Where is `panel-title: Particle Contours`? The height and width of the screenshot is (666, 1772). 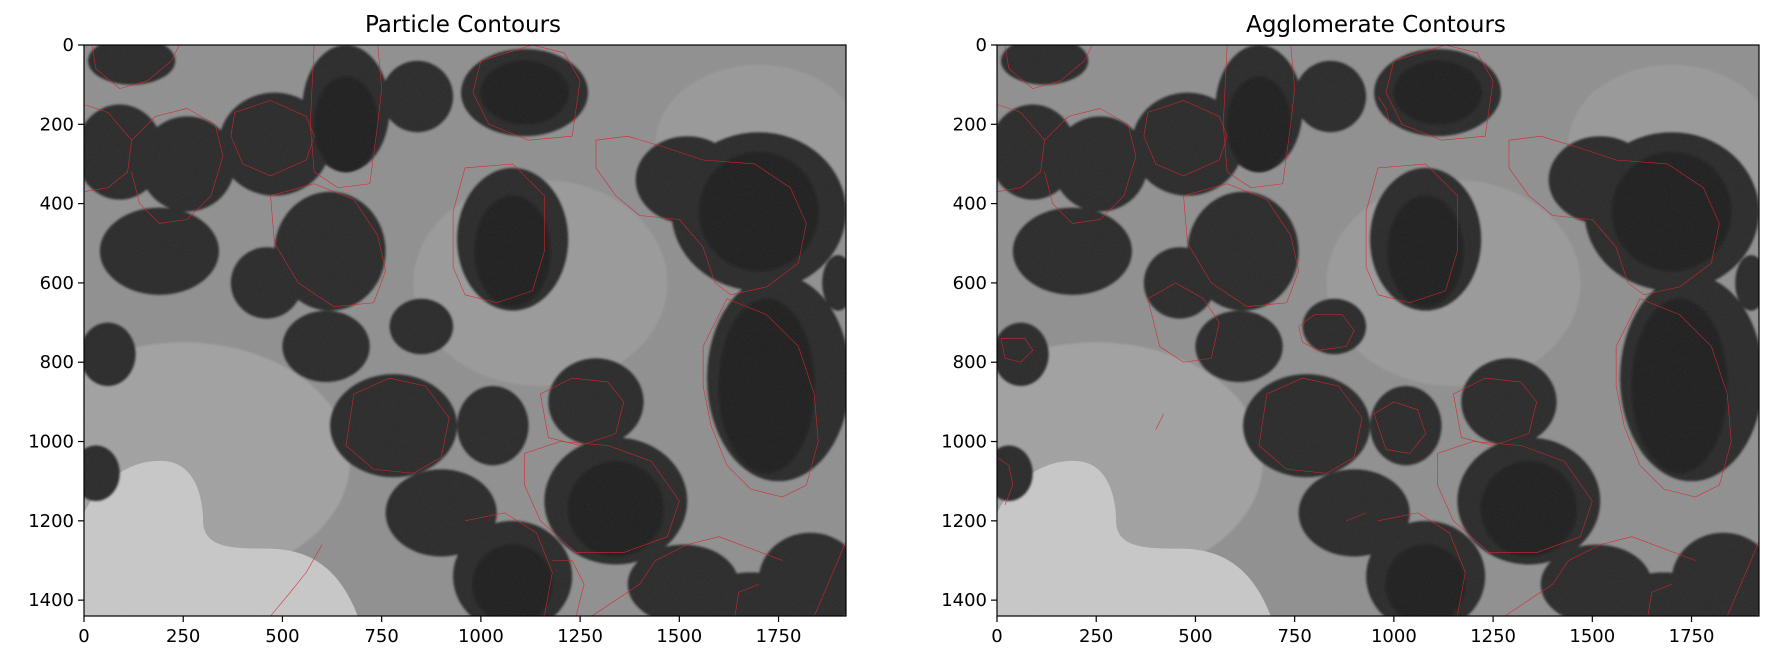
panel-title: Particle Contours is located at coordinates (463, 25).